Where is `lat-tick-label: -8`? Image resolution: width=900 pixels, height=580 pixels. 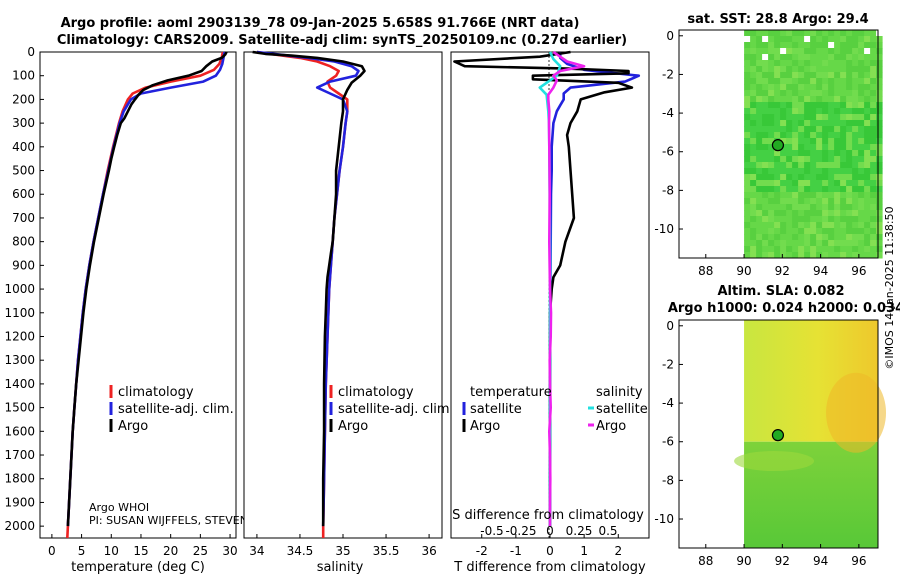 lat-tick-label: -8 is located at coordinates (668, 480).